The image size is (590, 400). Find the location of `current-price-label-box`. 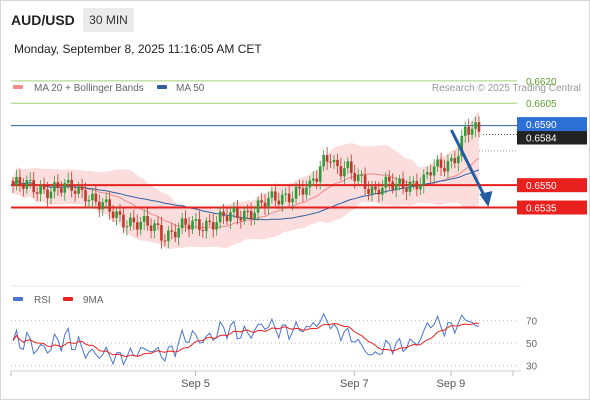

current-price-label-box is located at coordinates (552, 137).